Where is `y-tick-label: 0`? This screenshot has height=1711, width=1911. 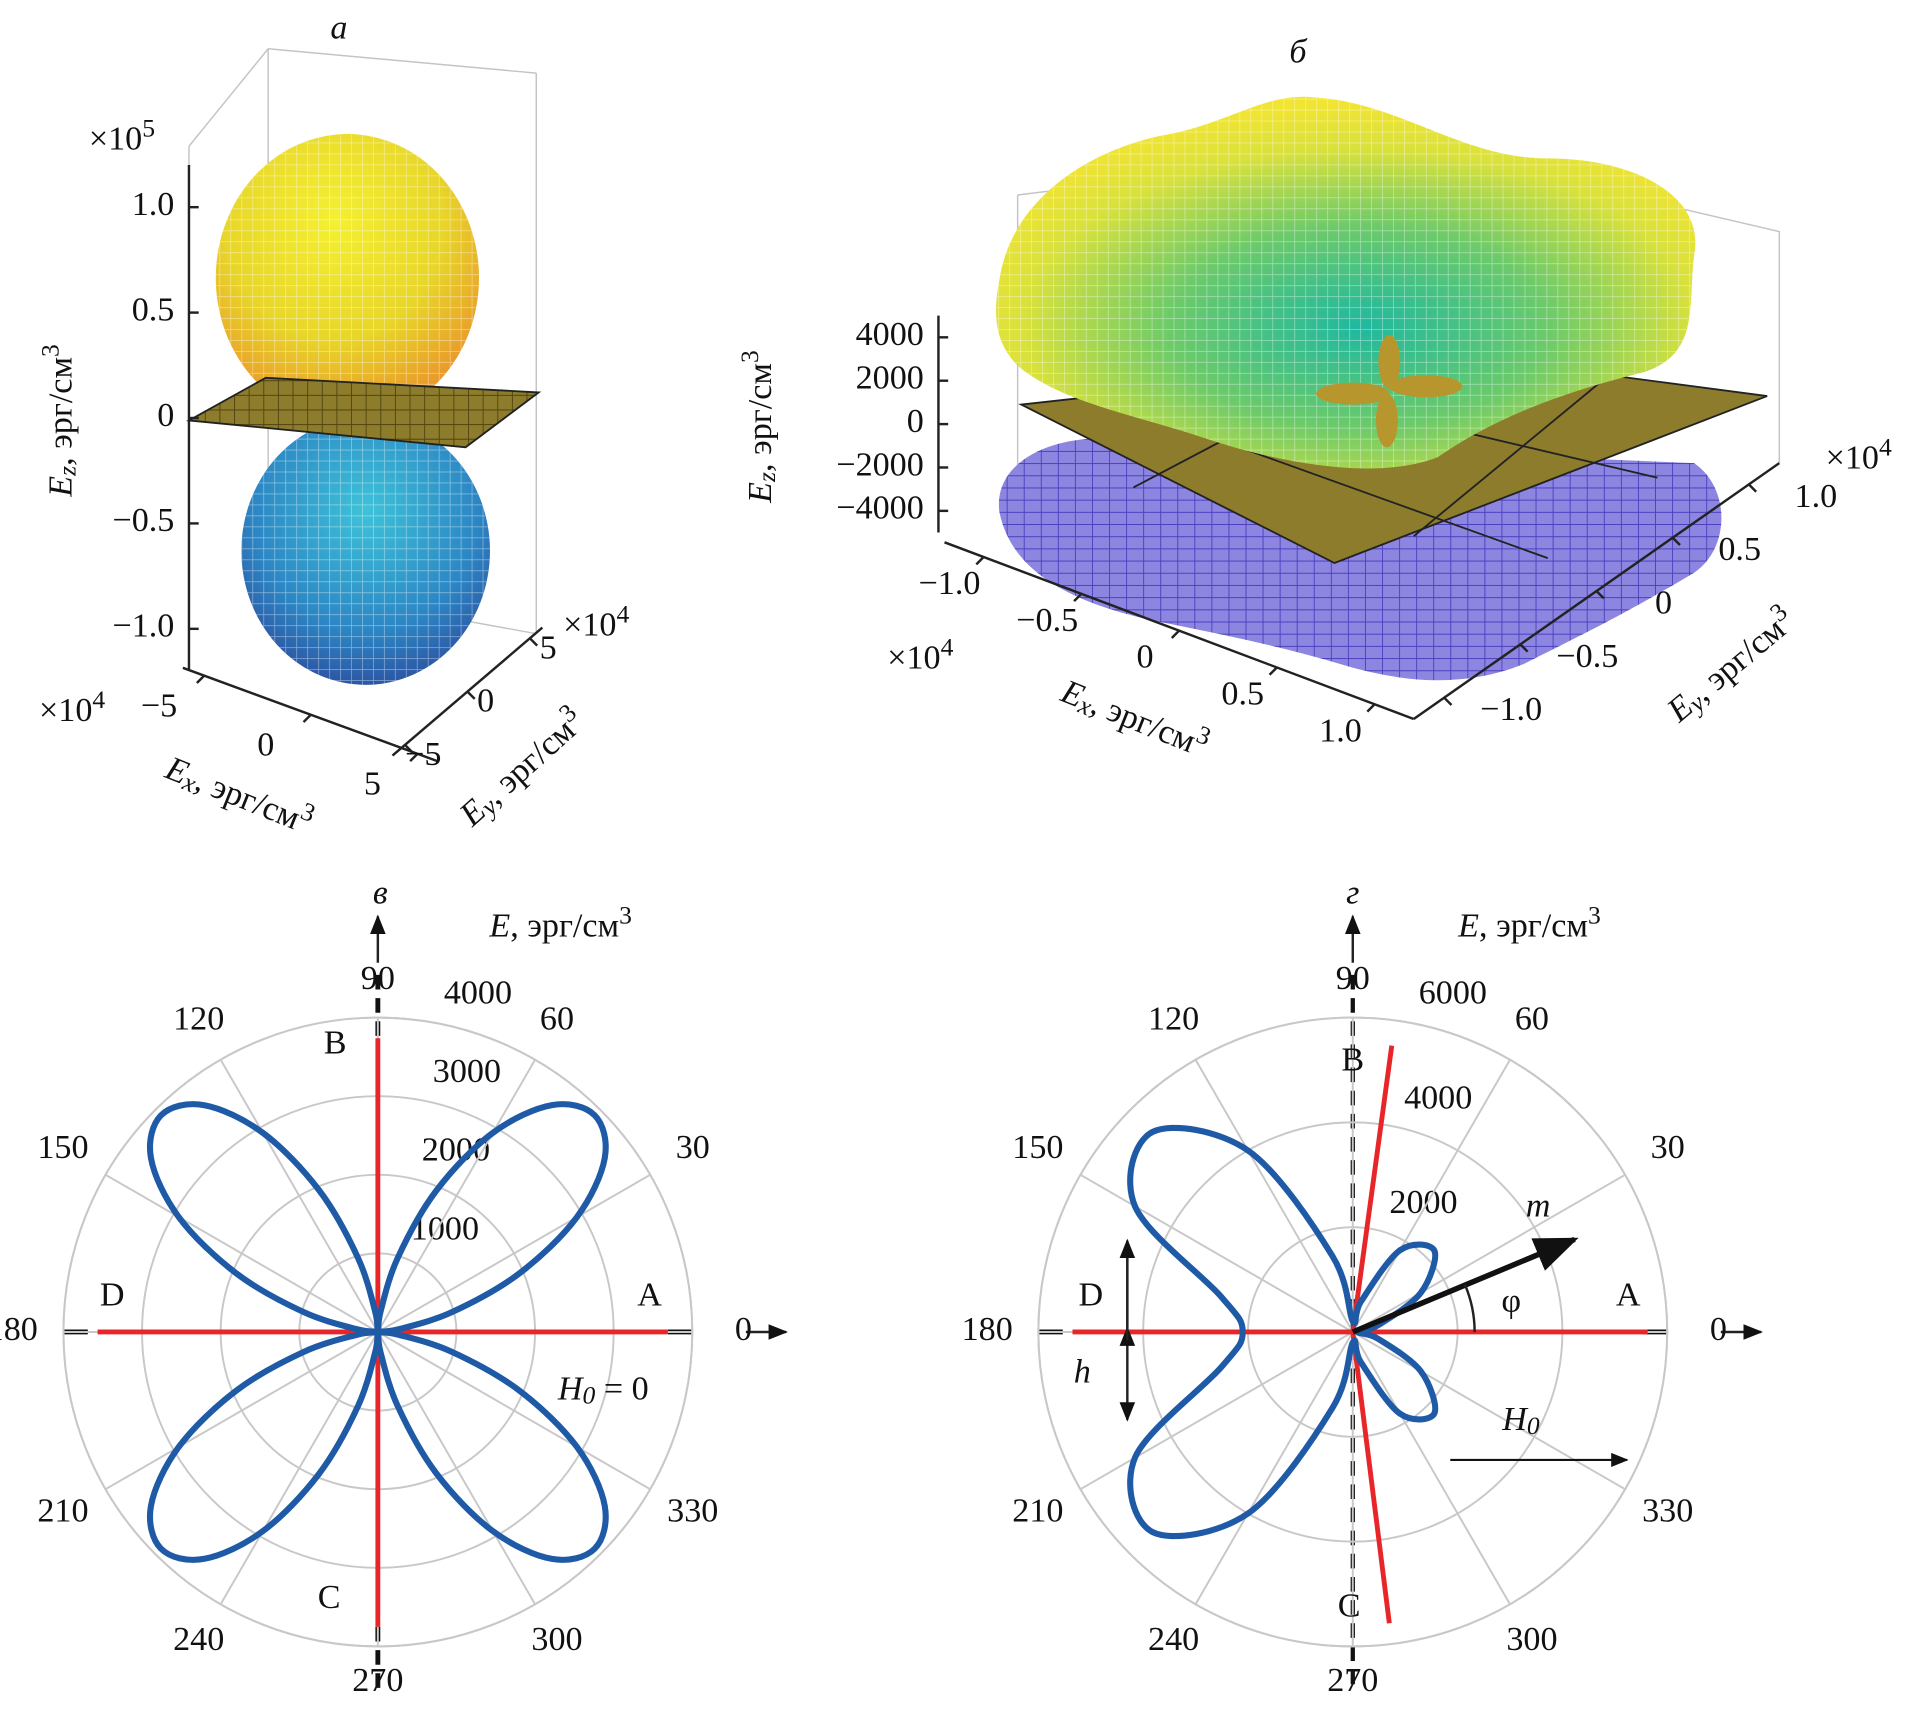
y-tick-label: 0 is located at coordinates (485, 701).